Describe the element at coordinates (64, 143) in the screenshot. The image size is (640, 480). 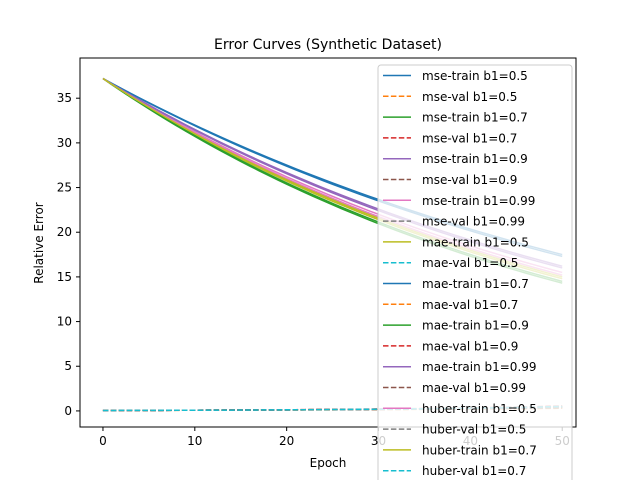
I see `y-tick-label-6: 30` at that location.